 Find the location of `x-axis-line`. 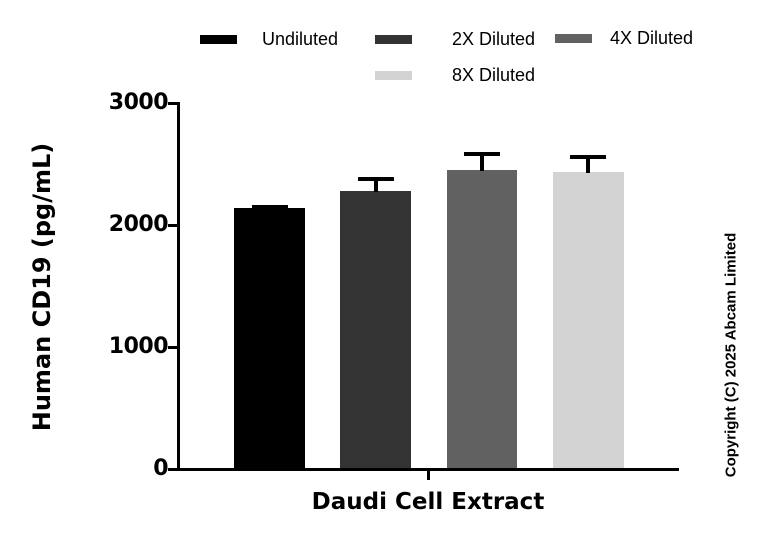

x-axis-line is located at coordinates (428, 469).